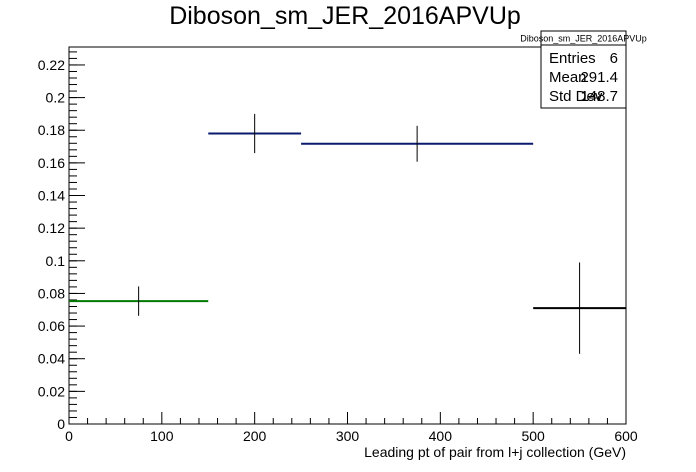 This screenshot has width=696, height=472. Describe the element at coordinates (51, 326) in the screenshot. I see `y-tick-label: 0.06` at that location.